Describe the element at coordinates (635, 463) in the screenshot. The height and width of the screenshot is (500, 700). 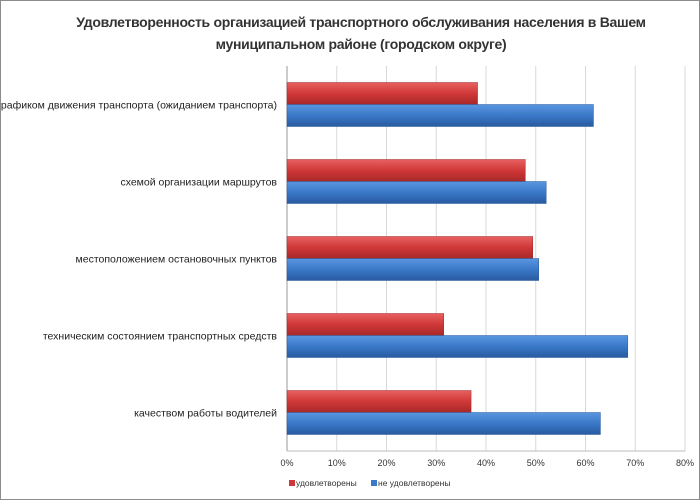
I see `x-tick-label: 70%` at that location.